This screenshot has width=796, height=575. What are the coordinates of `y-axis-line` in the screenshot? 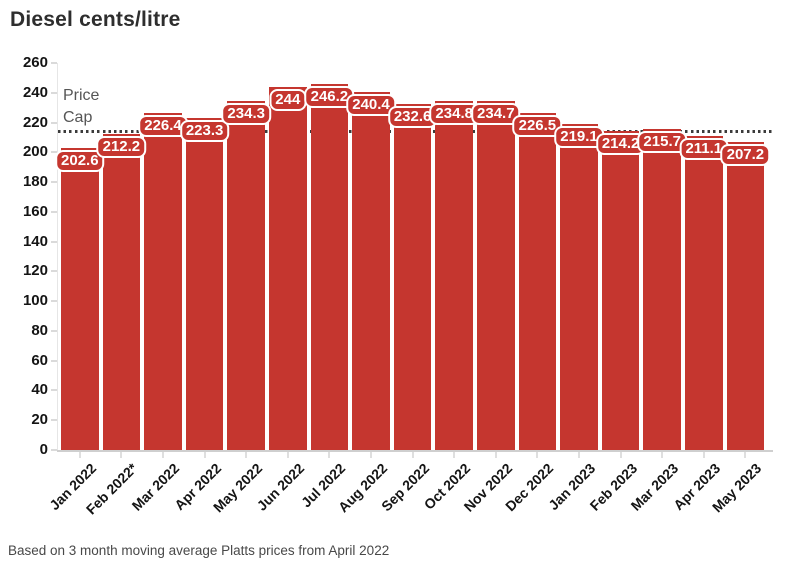 It's located at (57, 257).